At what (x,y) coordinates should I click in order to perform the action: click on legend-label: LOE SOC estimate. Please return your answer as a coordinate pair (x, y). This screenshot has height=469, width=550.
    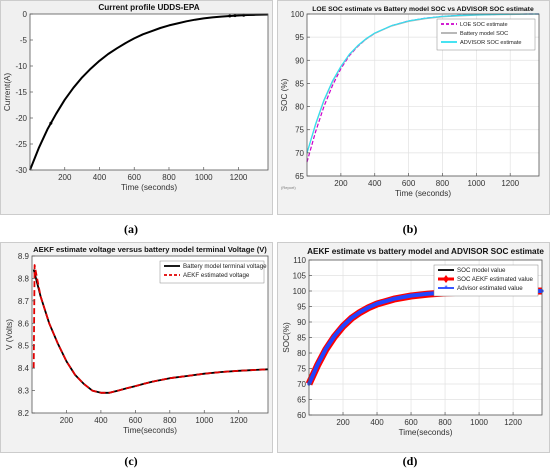
    Looking at the image, I should click on (484, 25).